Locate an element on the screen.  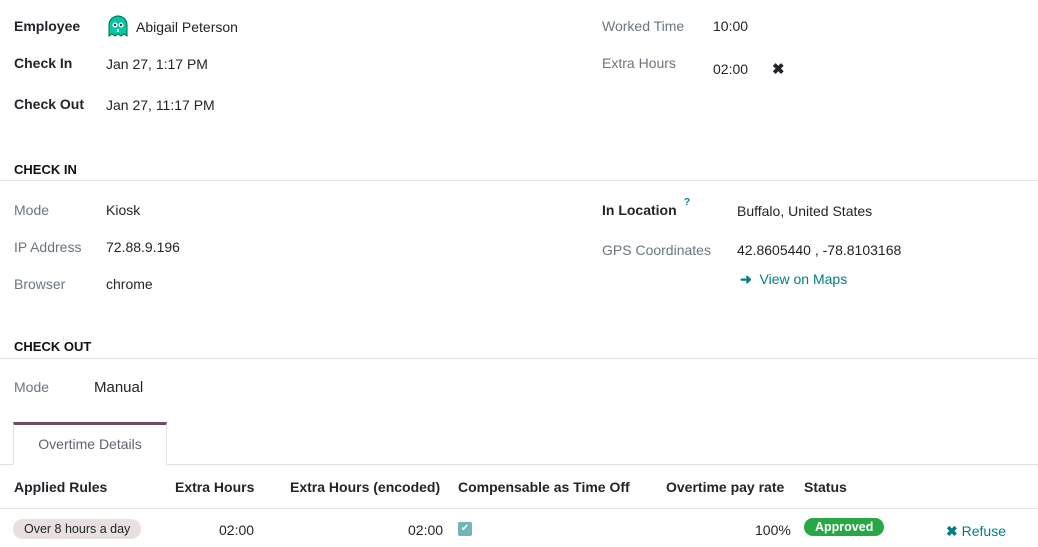
view-on-maps-label: View on Maps is located at coordinates (803, 279).